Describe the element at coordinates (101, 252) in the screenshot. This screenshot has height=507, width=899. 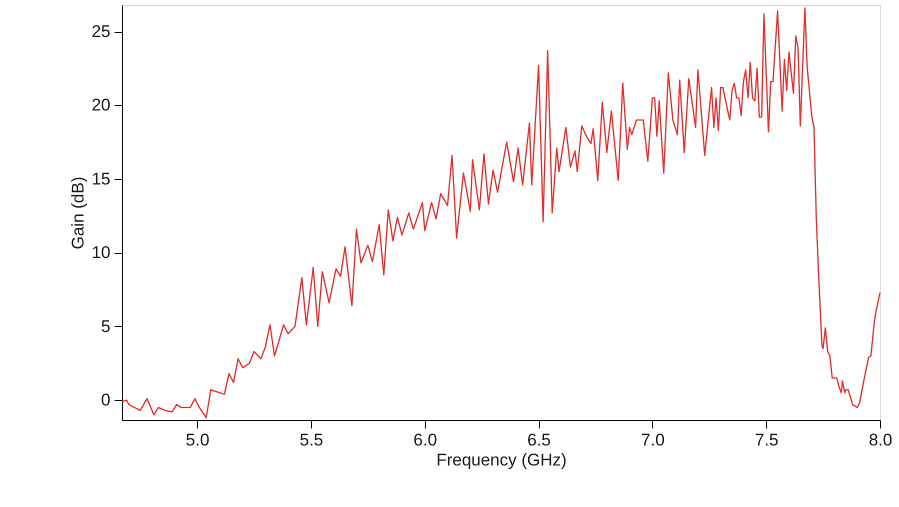
I see `y-tick-label: 10` at that location.